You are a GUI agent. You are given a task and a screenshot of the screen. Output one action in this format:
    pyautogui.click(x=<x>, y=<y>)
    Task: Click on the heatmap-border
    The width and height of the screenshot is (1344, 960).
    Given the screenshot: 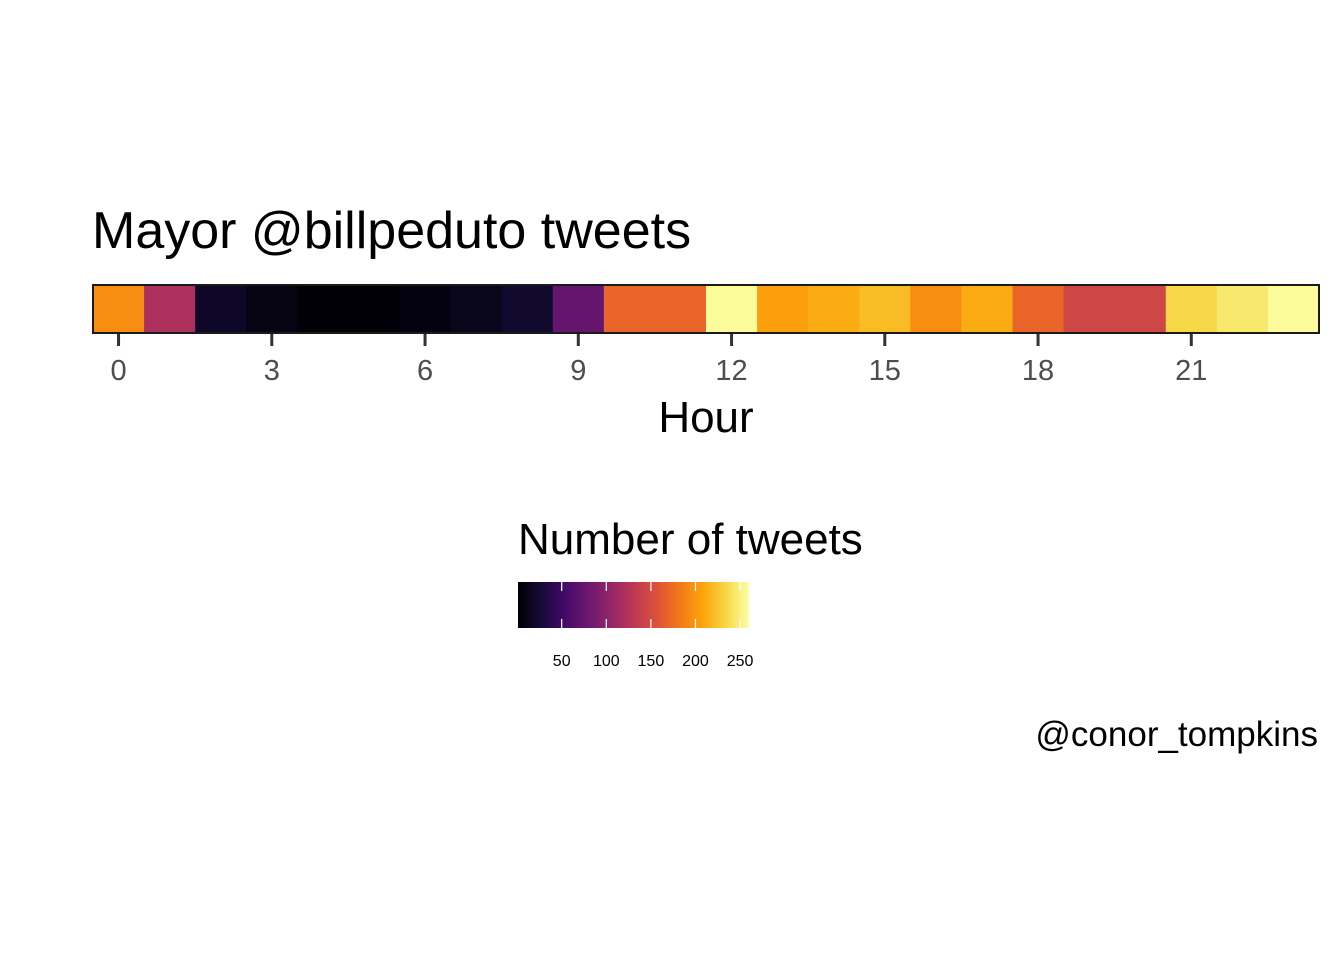 What is the action you would take?
    pyautogui.click(x=706, y=309)
    